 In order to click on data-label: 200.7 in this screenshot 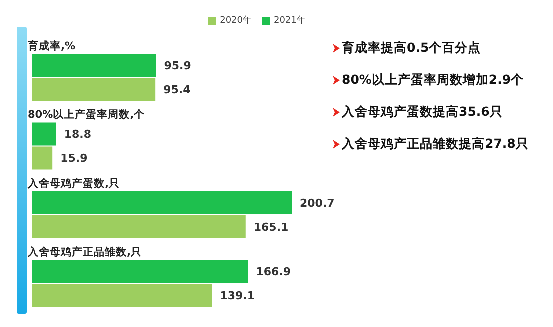, I will do `click(317, 203)`.